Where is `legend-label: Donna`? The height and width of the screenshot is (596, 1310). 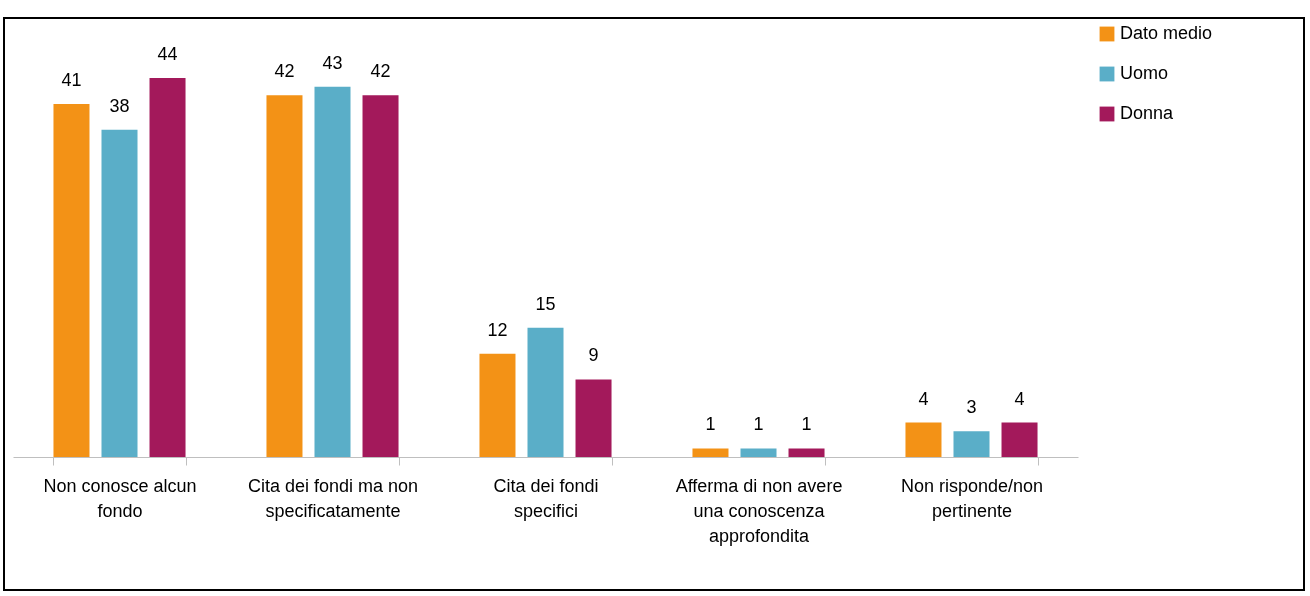
legend-label: Donna is located at coordinates (1147, 113).